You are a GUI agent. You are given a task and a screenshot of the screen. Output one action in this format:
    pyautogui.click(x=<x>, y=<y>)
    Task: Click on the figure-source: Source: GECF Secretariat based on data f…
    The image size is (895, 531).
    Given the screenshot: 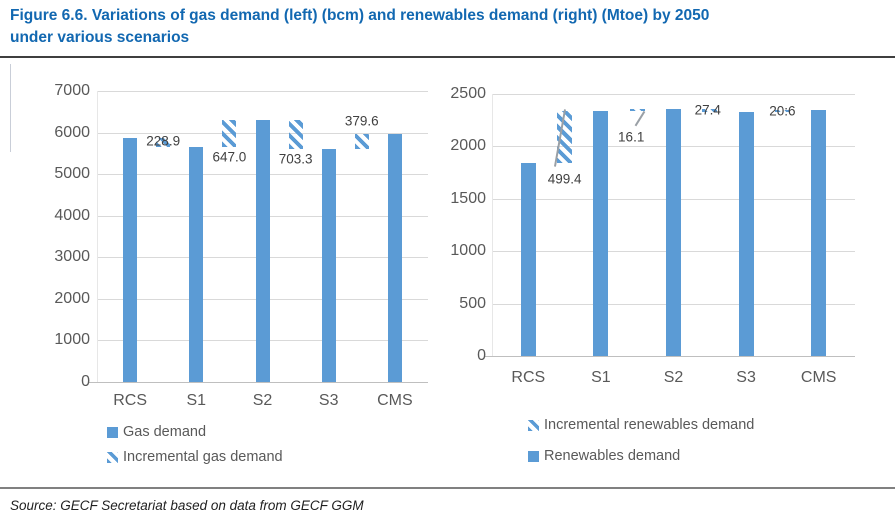 What is the action you would take?
    pyautogui.click(x=187, y=505)
    